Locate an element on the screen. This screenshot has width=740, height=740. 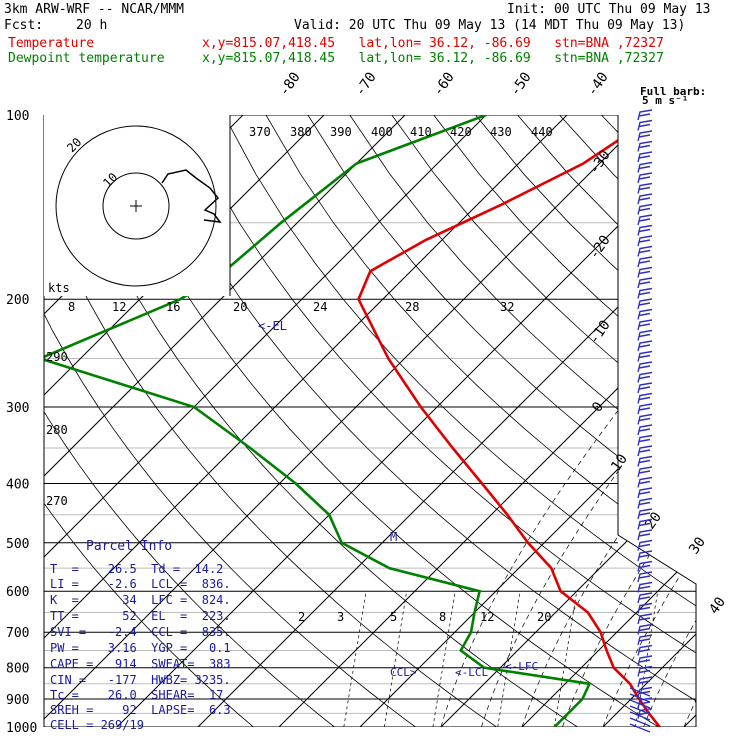
theta-label: 290 is located at coordinates (57, 357).